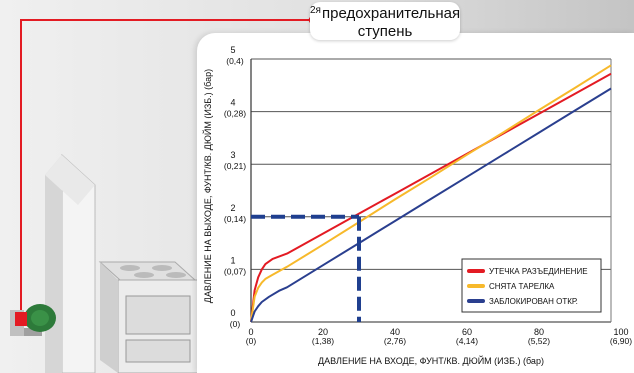 This screenshot has width=634, height=373. I want to click on x-tick-label: 0, so click(250, 332).